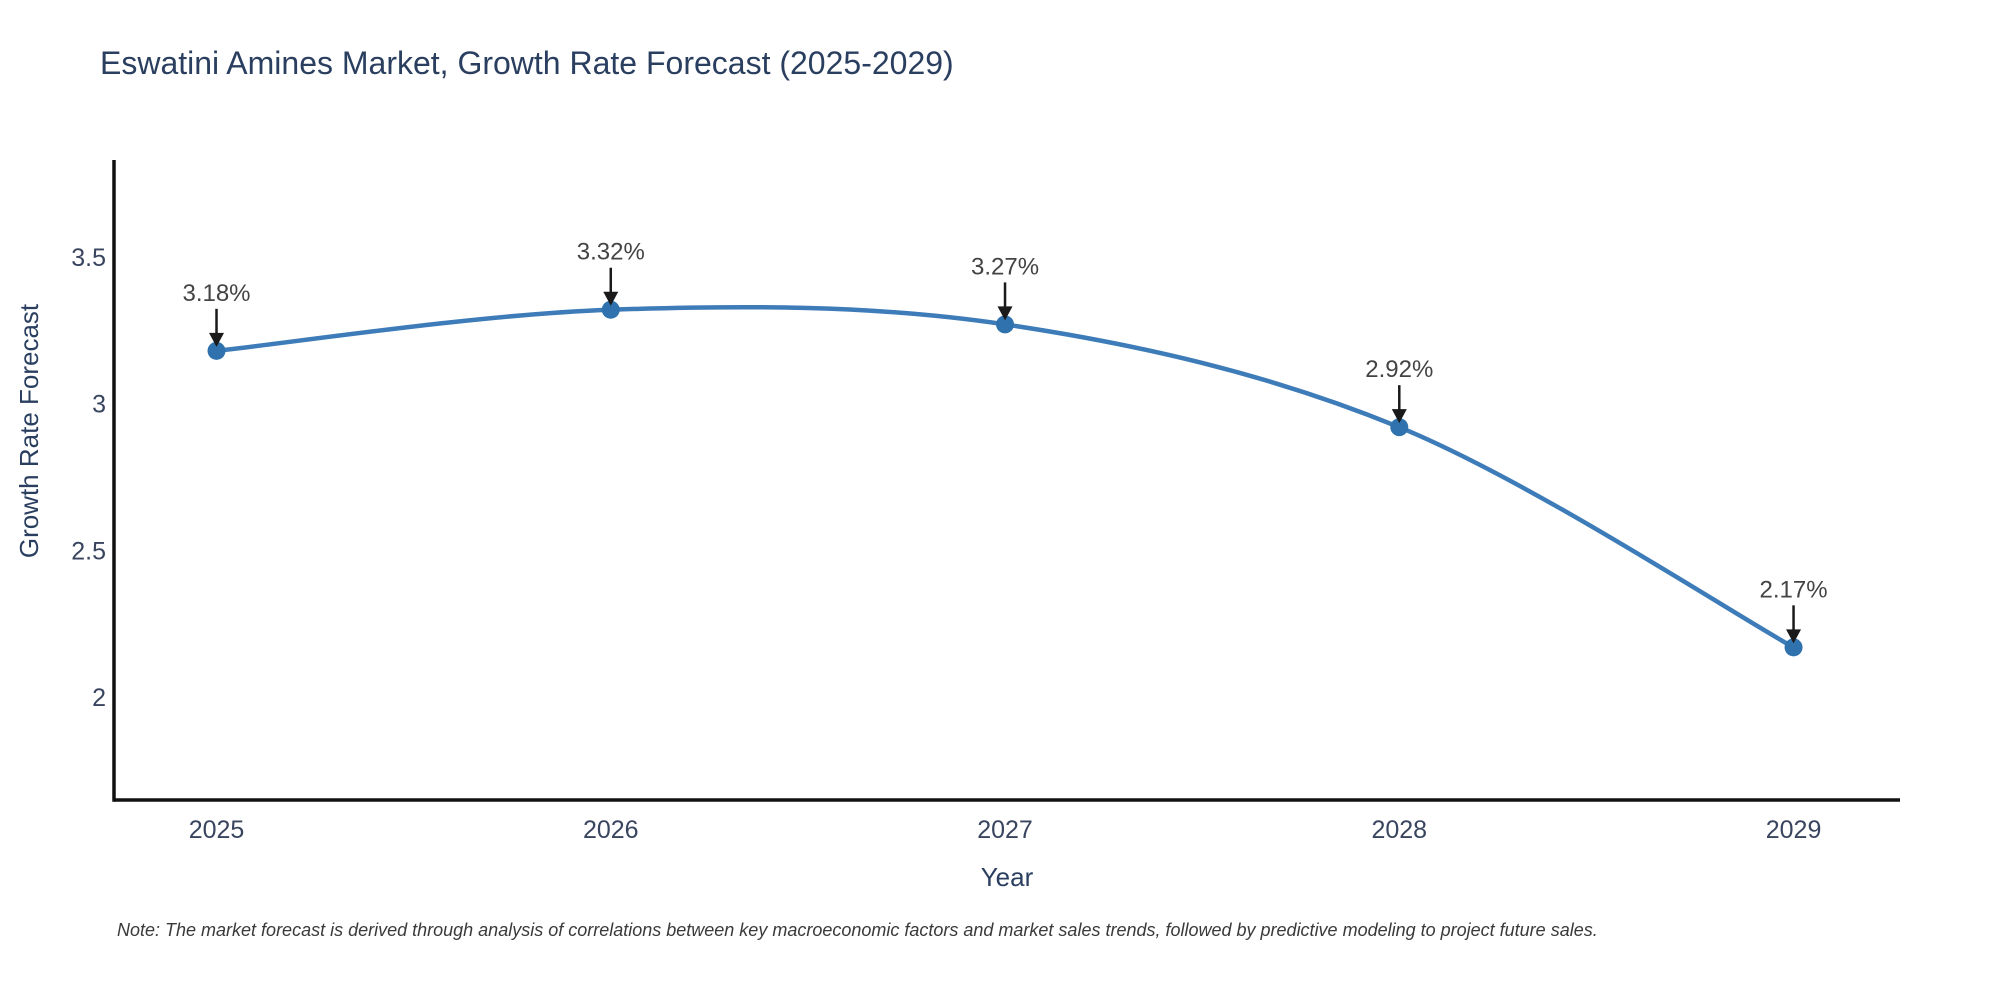  Describe the element at coordinates (217, 830) in the screenshot. I see `x-tick-label: 2025` at that location.